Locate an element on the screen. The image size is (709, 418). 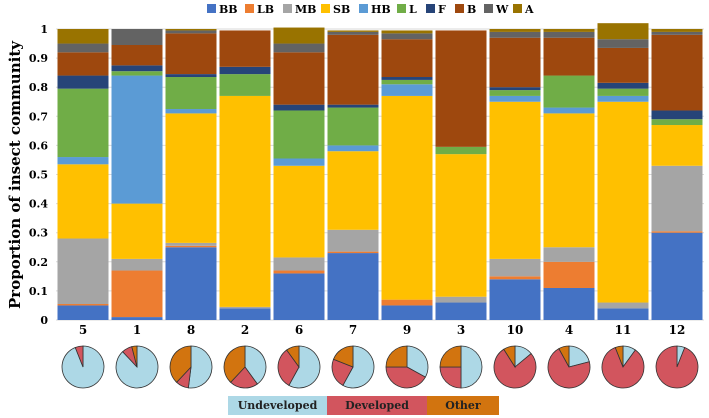
y-tick-label: 0.5 is located at coordinates (38, 175).